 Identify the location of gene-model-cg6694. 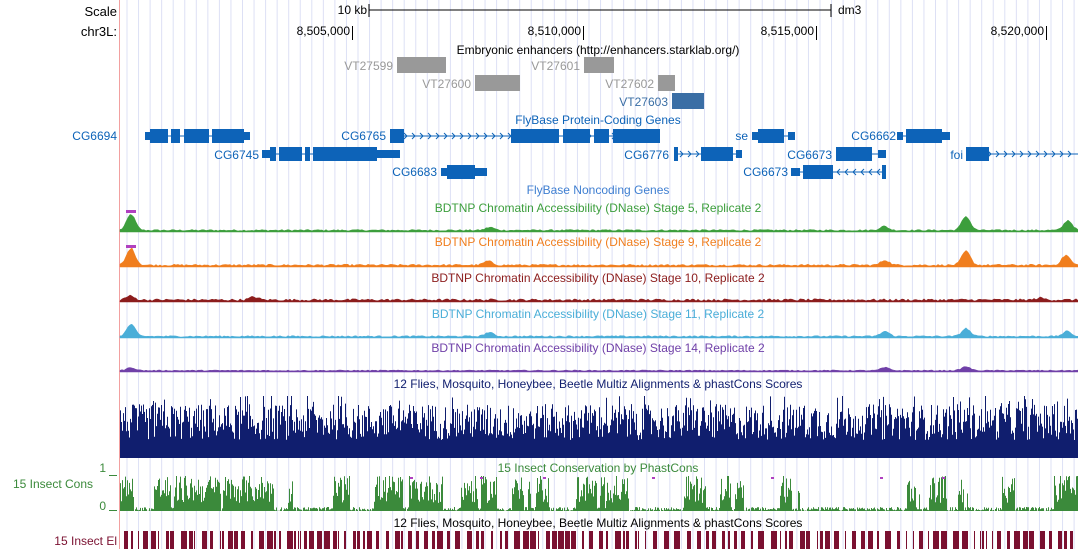
(197, 136).